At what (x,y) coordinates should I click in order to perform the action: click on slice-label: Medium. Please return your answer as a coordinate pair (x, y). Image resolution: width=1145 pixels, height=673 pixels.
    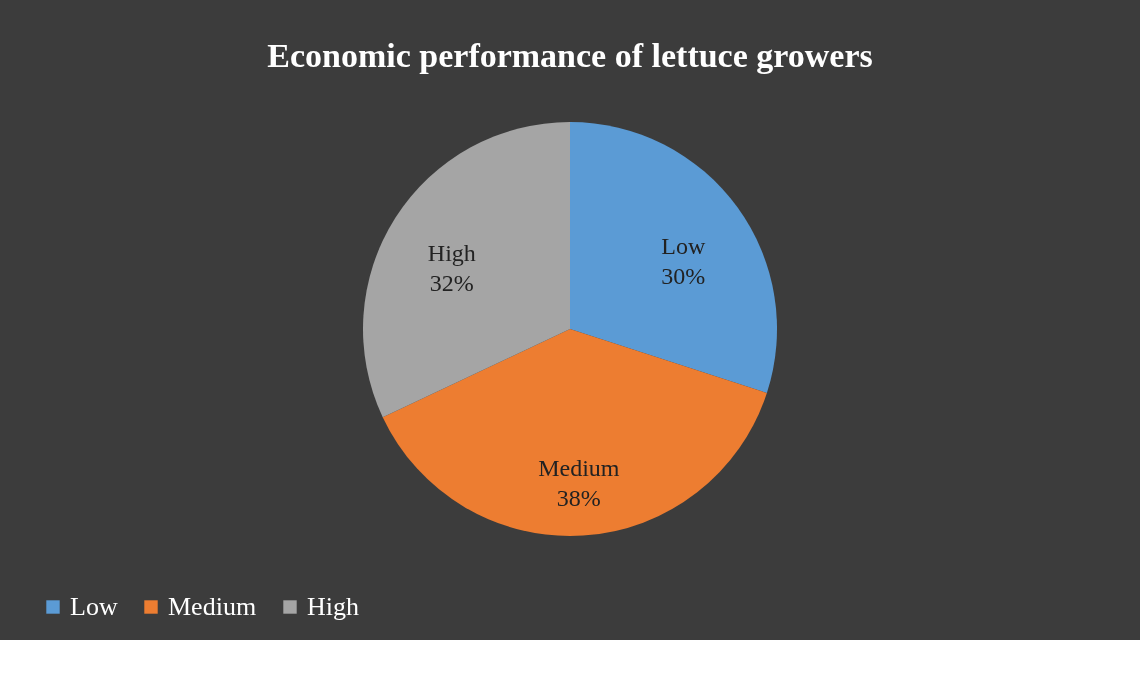
    Looking at the image, I should click on (579, 467).